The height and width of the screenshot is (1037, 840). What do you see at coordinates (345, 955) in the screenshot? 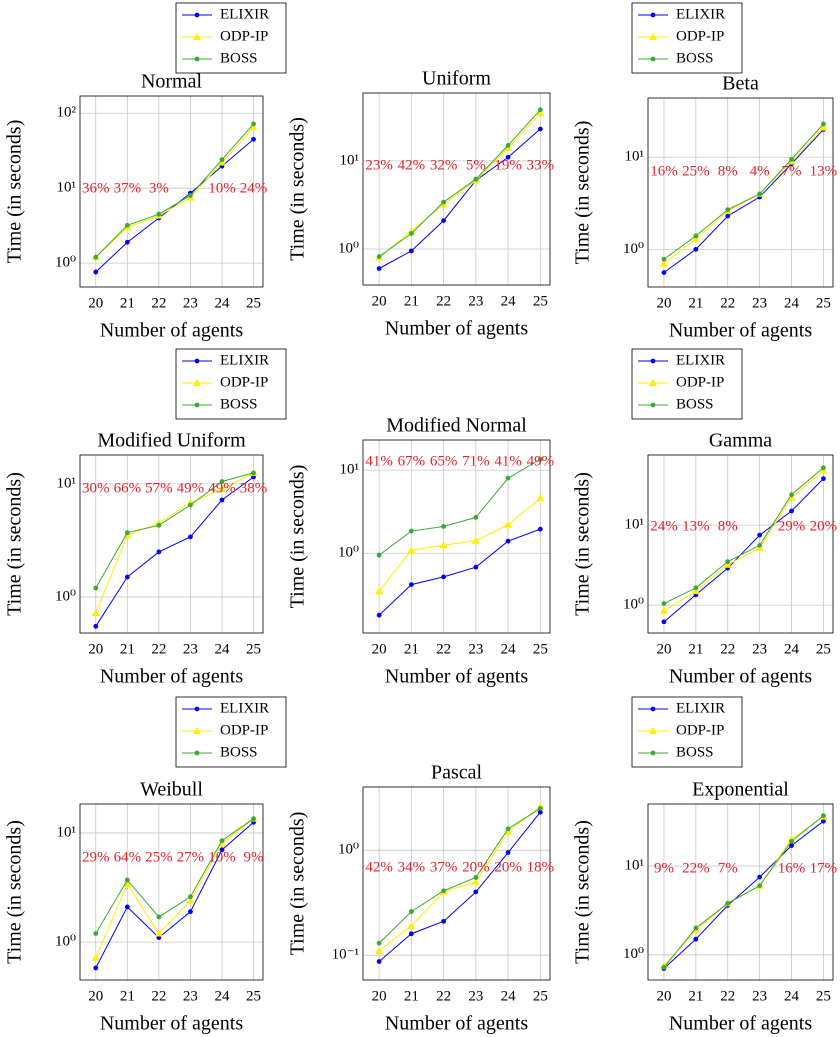
I see `y-tick-label: 10⁻¹` at bounding box center [345, 955].